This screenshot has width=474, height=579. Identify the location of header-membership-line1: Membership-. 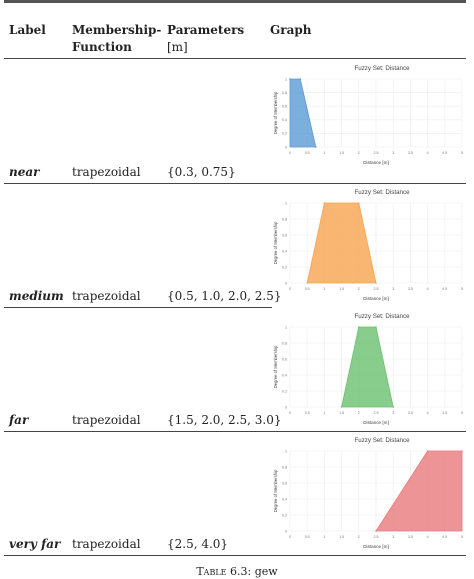
(117, 30).